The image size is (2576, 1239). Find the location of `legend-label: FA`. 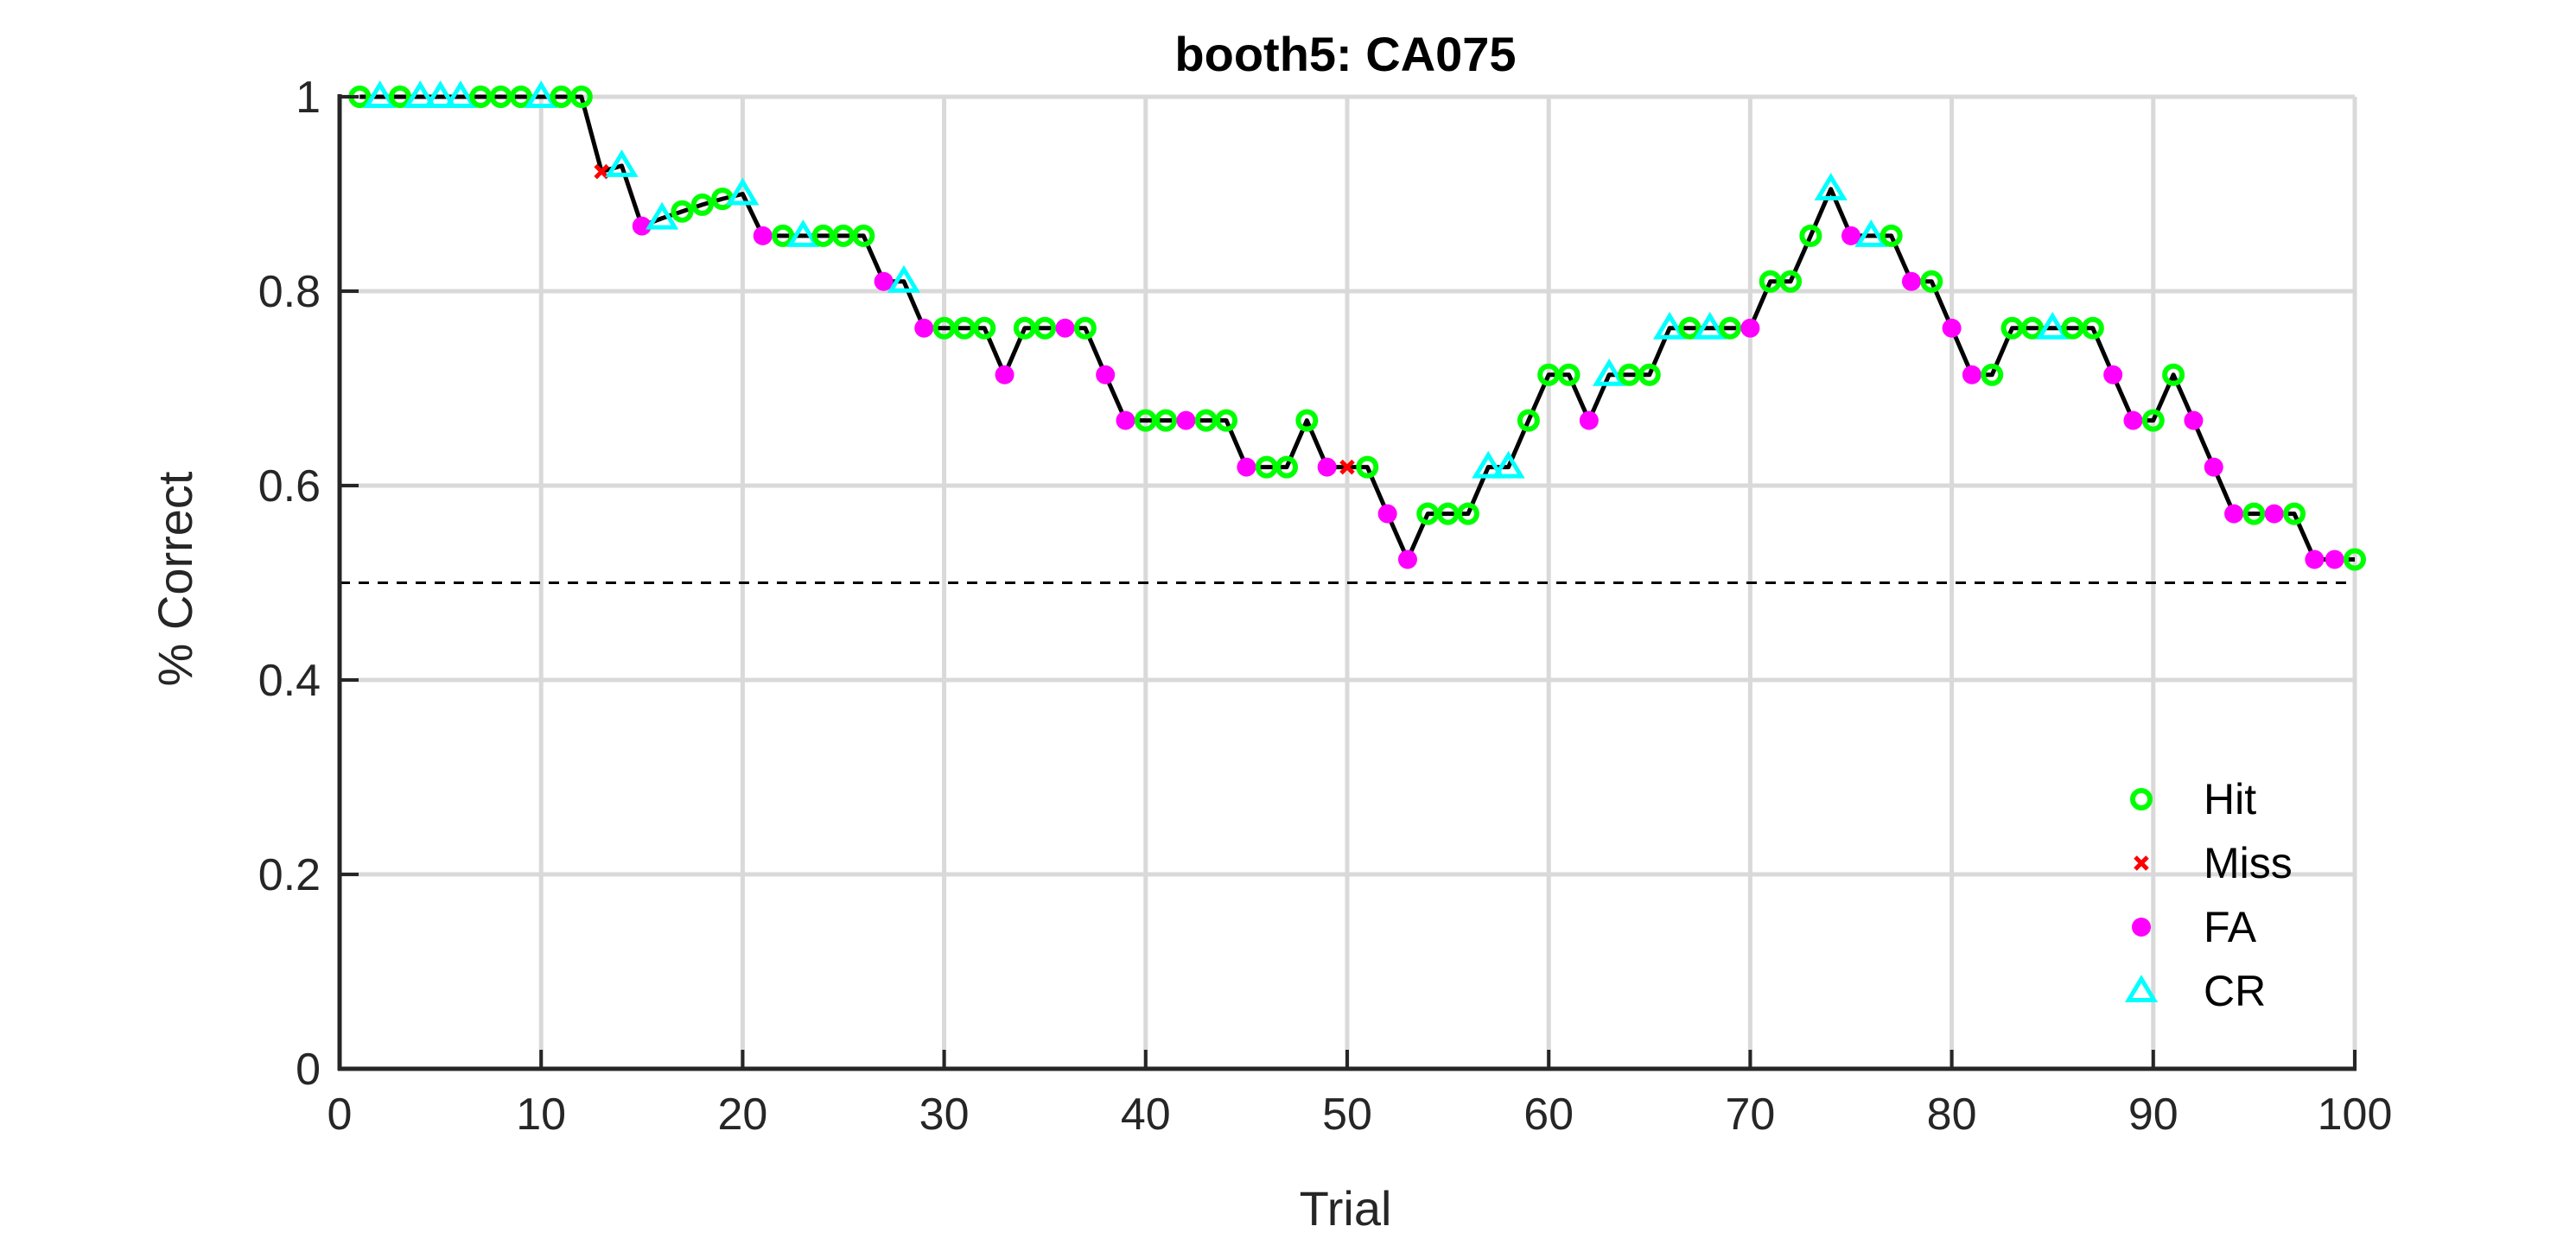

legend-label: FA is located at coordinates (2230, 927).